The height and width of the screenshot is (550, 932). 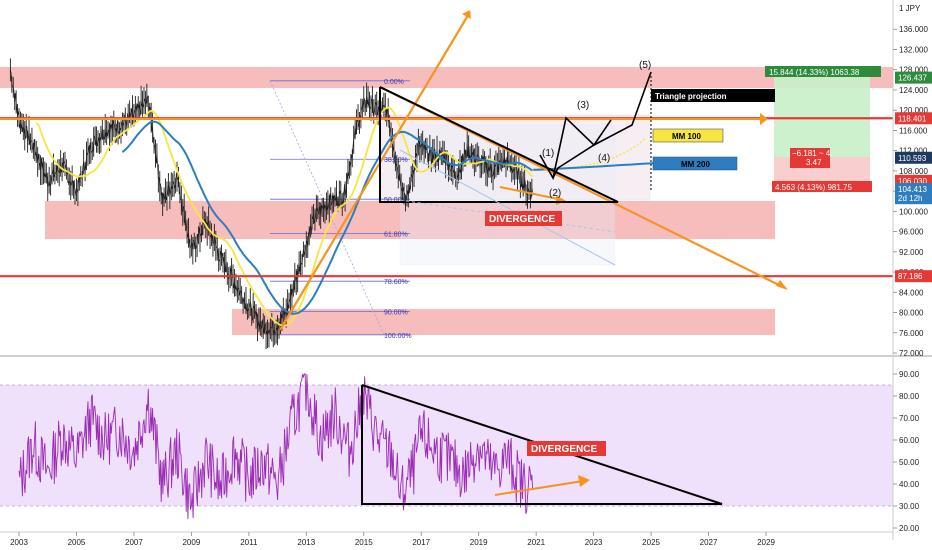 What do you see at coordinates (539, 488) in the screenshot?
I see `divergence-arrow-rsi` at bounding box center [539, 488].